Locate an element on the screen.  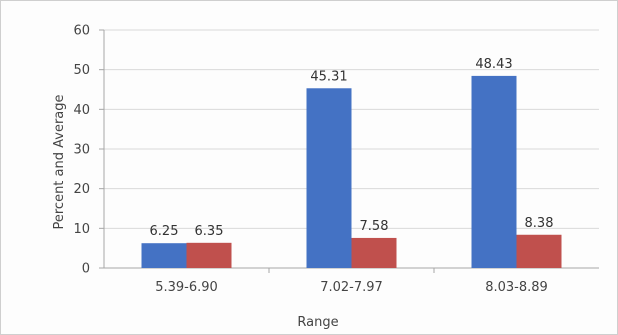
bar-series-1-8.03-8.89 is located at coordinates (494, 171).